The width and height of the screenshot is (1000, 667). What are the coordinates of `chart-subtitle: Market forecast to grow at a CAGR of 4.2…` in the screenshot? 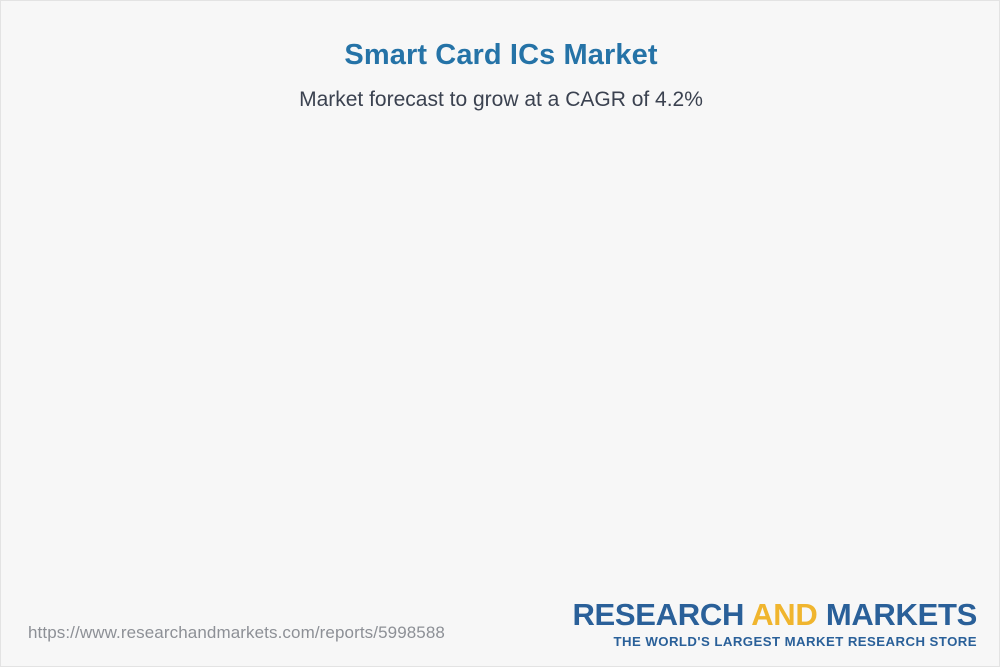 It's located at (501, 99).